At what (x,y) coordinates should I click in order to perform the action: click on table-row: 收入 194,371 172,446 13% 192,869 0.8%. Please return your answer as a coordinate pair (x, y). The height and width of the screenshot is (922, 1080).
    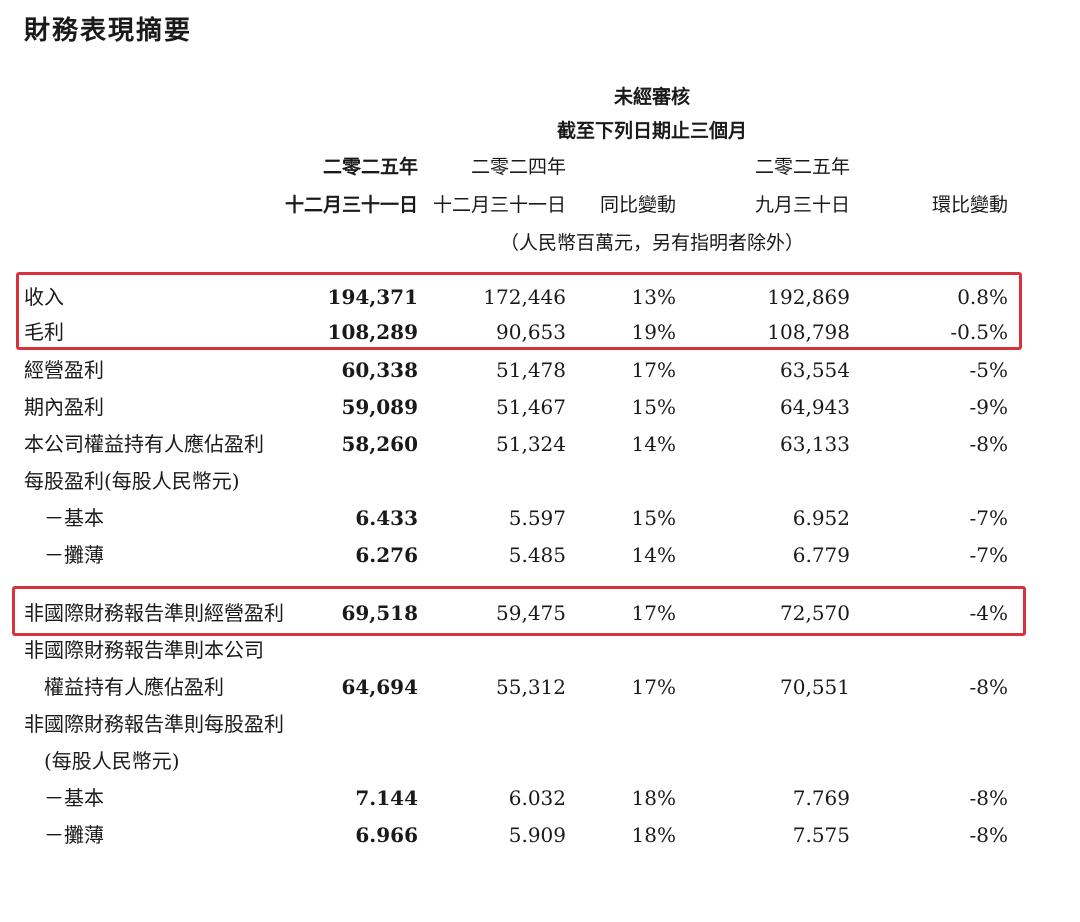
    Looking at the image, I should click on (540, 297).